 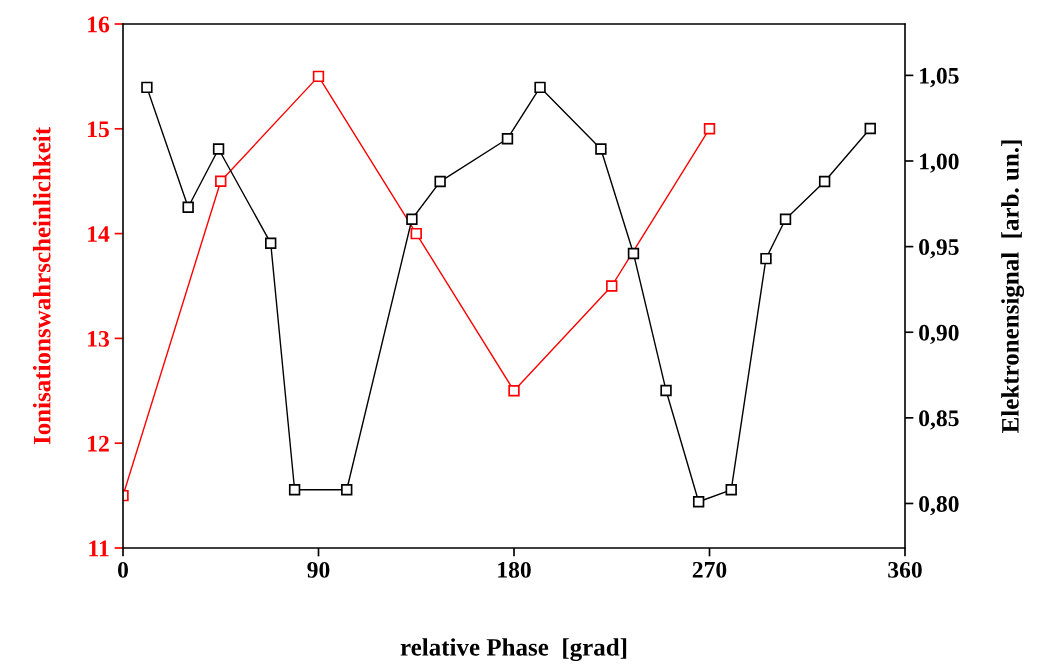 What do you see at coordinates (99, 24) in the screenshot?
I see `y-tick-label: 16` at bounding box center [99, 24].